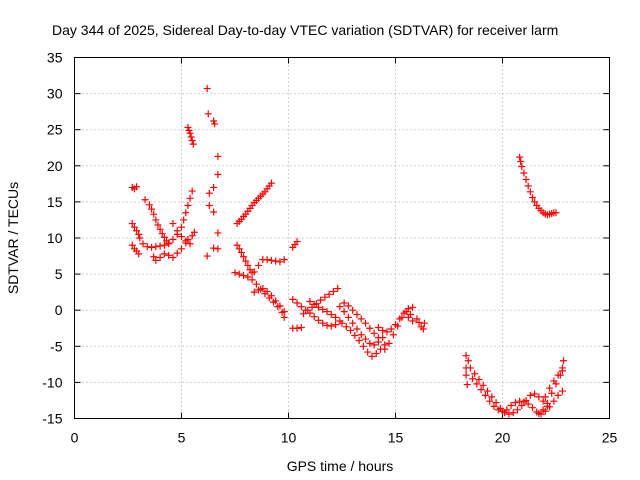  What do you see at coordinates (503, 438) in the screenshot?
I see `x-tick-label: 20` at bounding box center [503, 438].